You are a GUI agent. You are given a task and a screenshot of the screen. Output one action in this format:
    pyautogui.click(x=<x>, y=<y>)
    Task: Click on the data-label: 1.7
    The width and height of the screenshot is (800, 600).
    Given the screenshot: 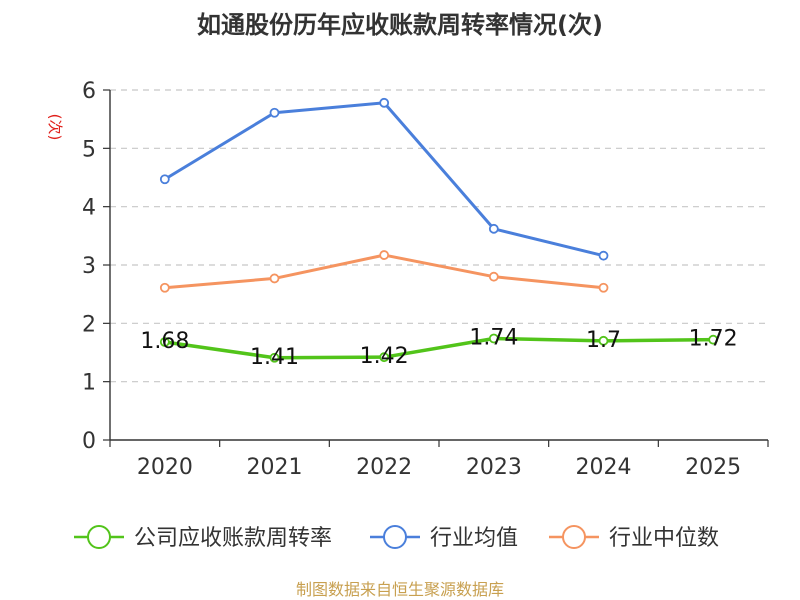 What is the action you would take?
    pyautogui.click(x=603, y=340)
    